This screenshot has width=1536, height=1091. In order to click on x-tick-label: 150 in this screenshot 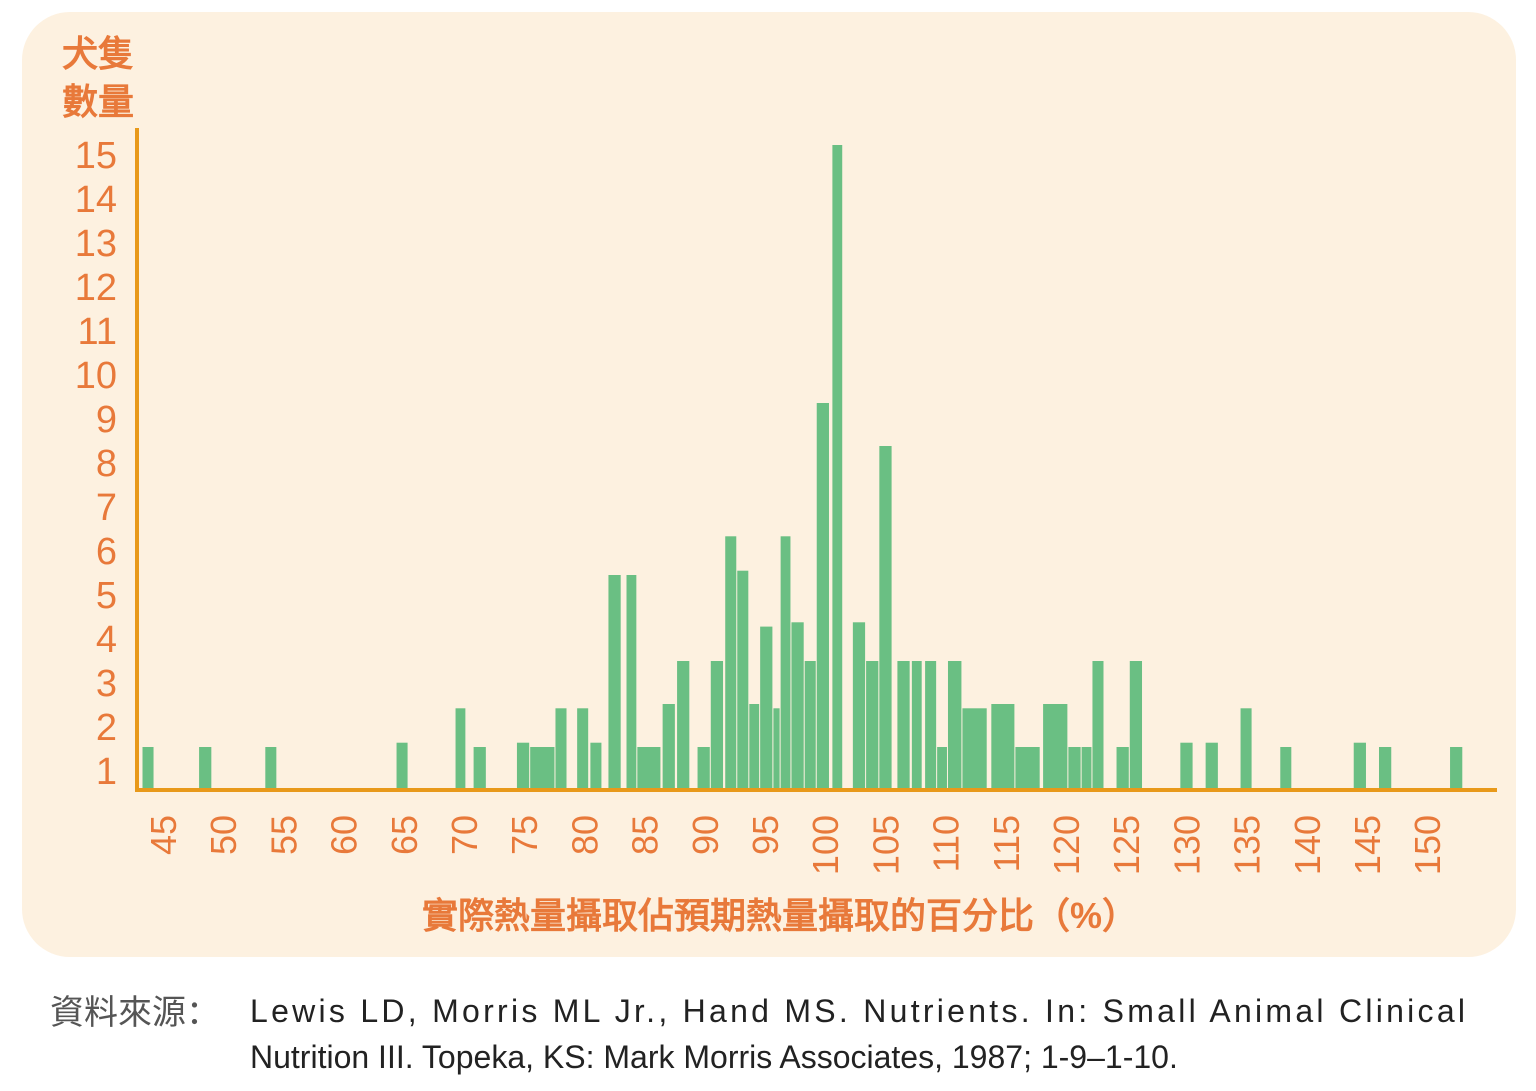, I will do `click(1427, 845)`.